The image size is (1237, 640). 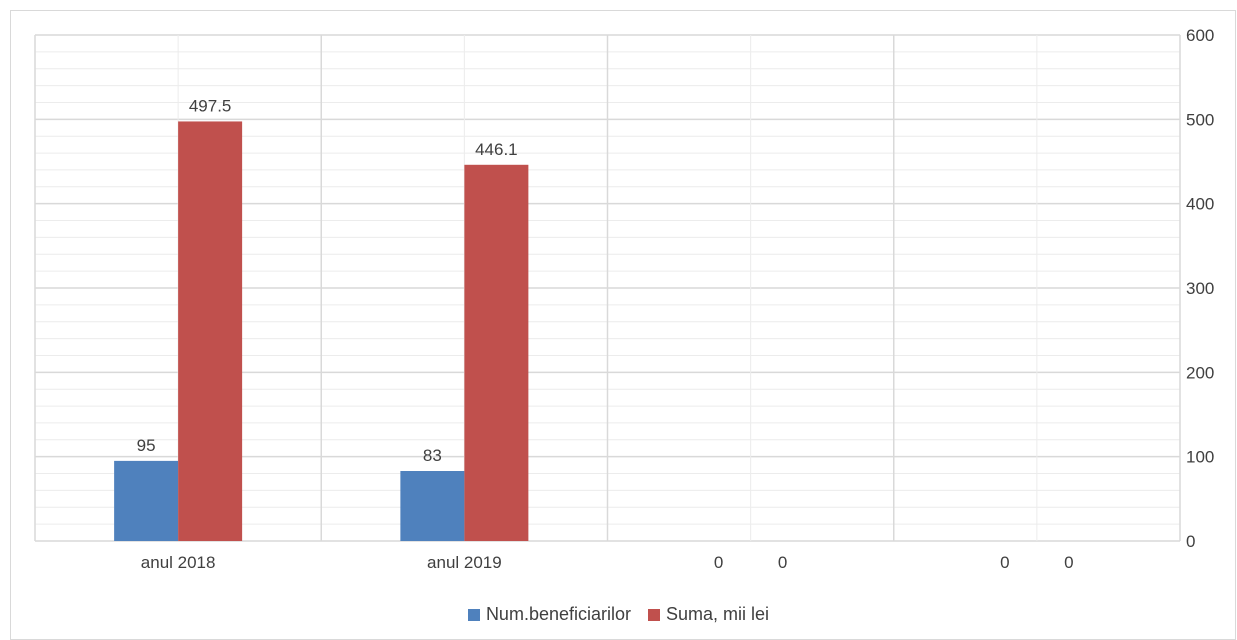 What do you see at coordinates (718, 614) in the screenshot?
I see `legend-label: Suma, mii lei` at bounding box center [718, 614].